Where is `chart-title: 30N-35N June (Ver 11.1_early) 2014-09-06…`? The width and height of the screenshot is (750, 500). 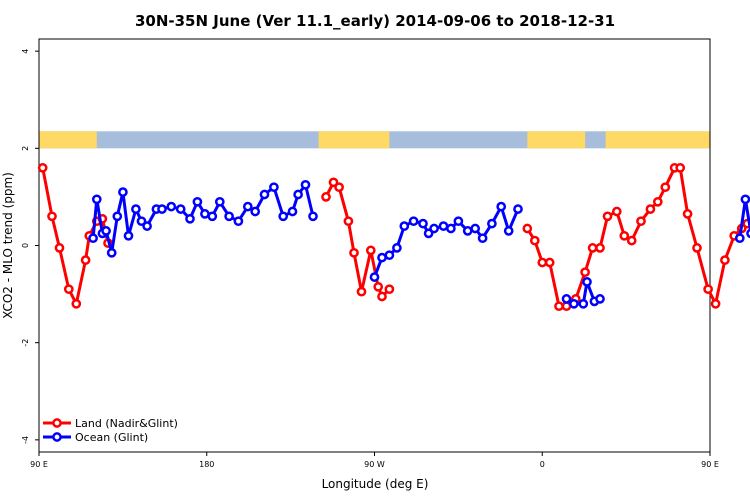 chart-title: 30N-35N June (Ver 11.1_early) 2014-09-06… is located at coordinates (375, 21).